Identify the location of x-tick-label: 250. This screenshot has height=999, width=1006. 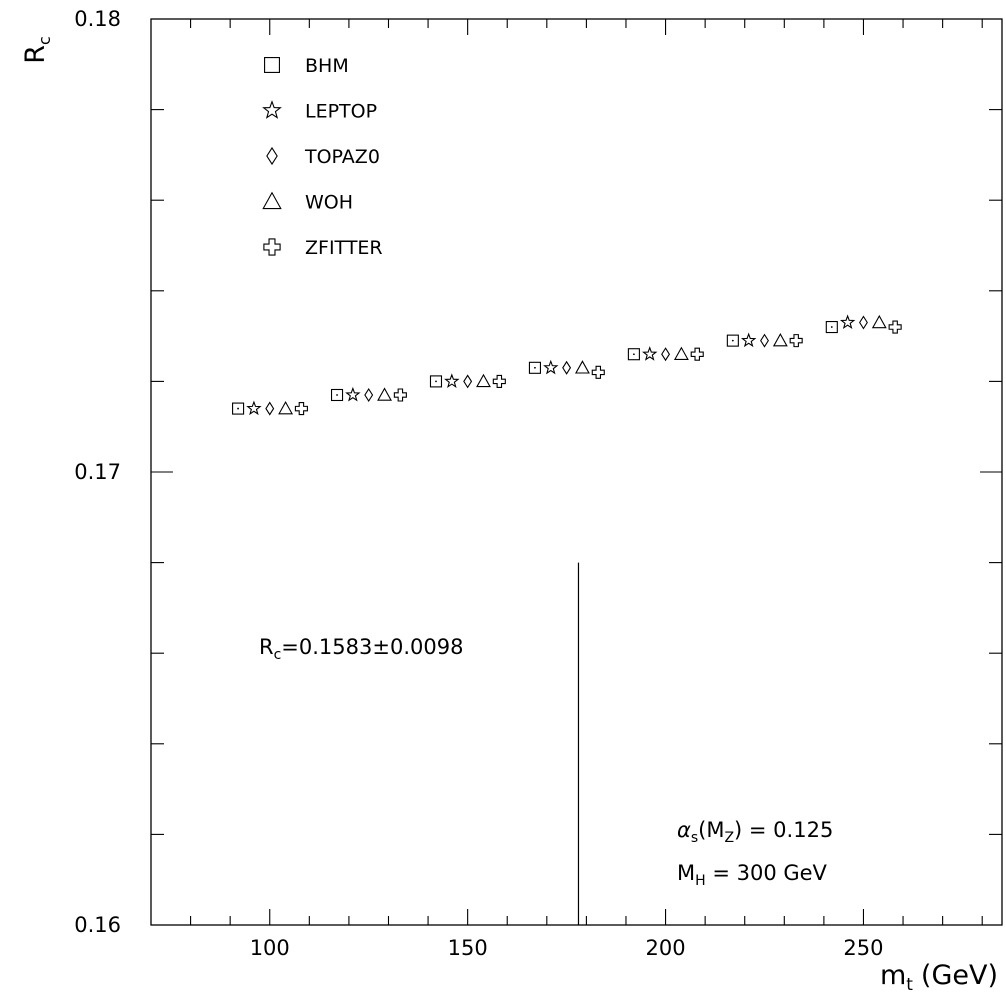
(863, 948).